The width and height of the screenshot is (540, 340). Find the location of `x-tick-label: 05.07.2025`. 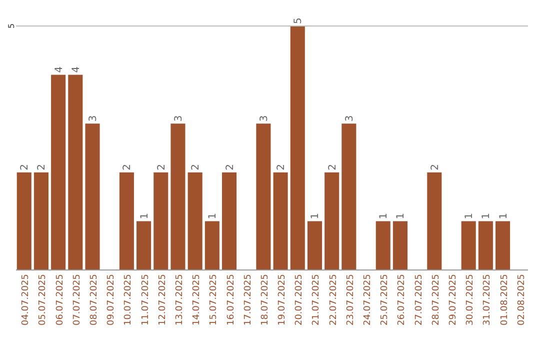

x-tick-label: 05.07.2025 is located at coordinates (43, 300).